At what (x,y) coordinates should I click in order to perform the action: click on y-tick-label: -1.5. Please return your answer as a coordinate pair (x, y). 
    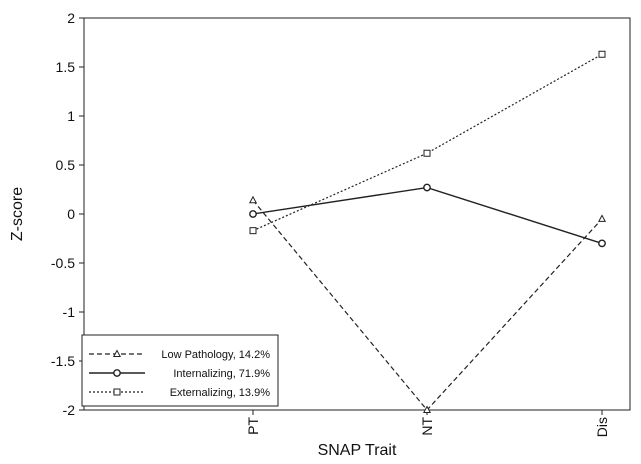
    Looking at the image, I should click on (63, 361).